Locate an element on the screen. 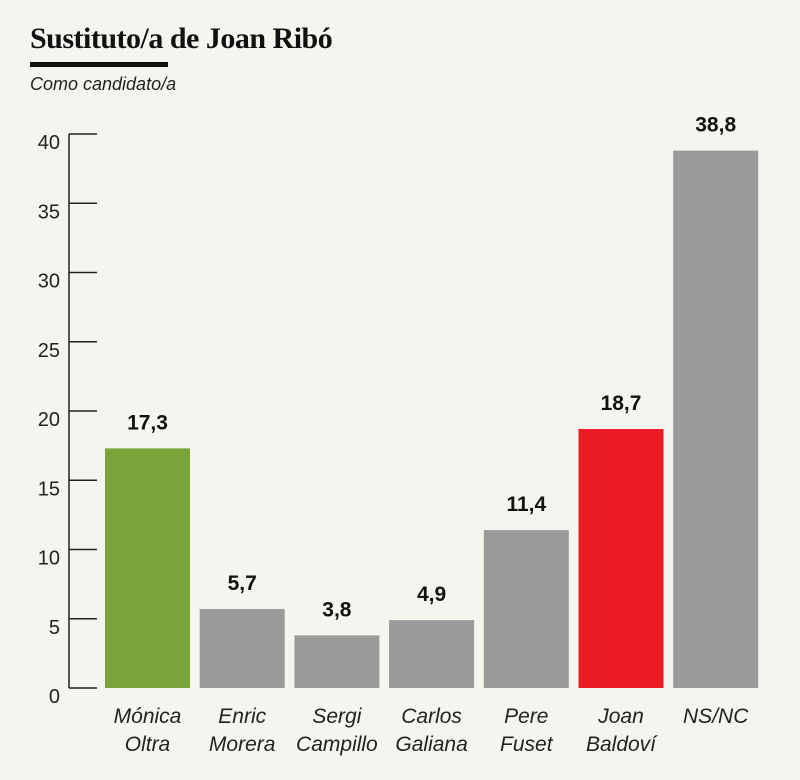 This screenshot has height=780, width=800. x-category-label: Pere Fuset is located at coordinates (527, 730).